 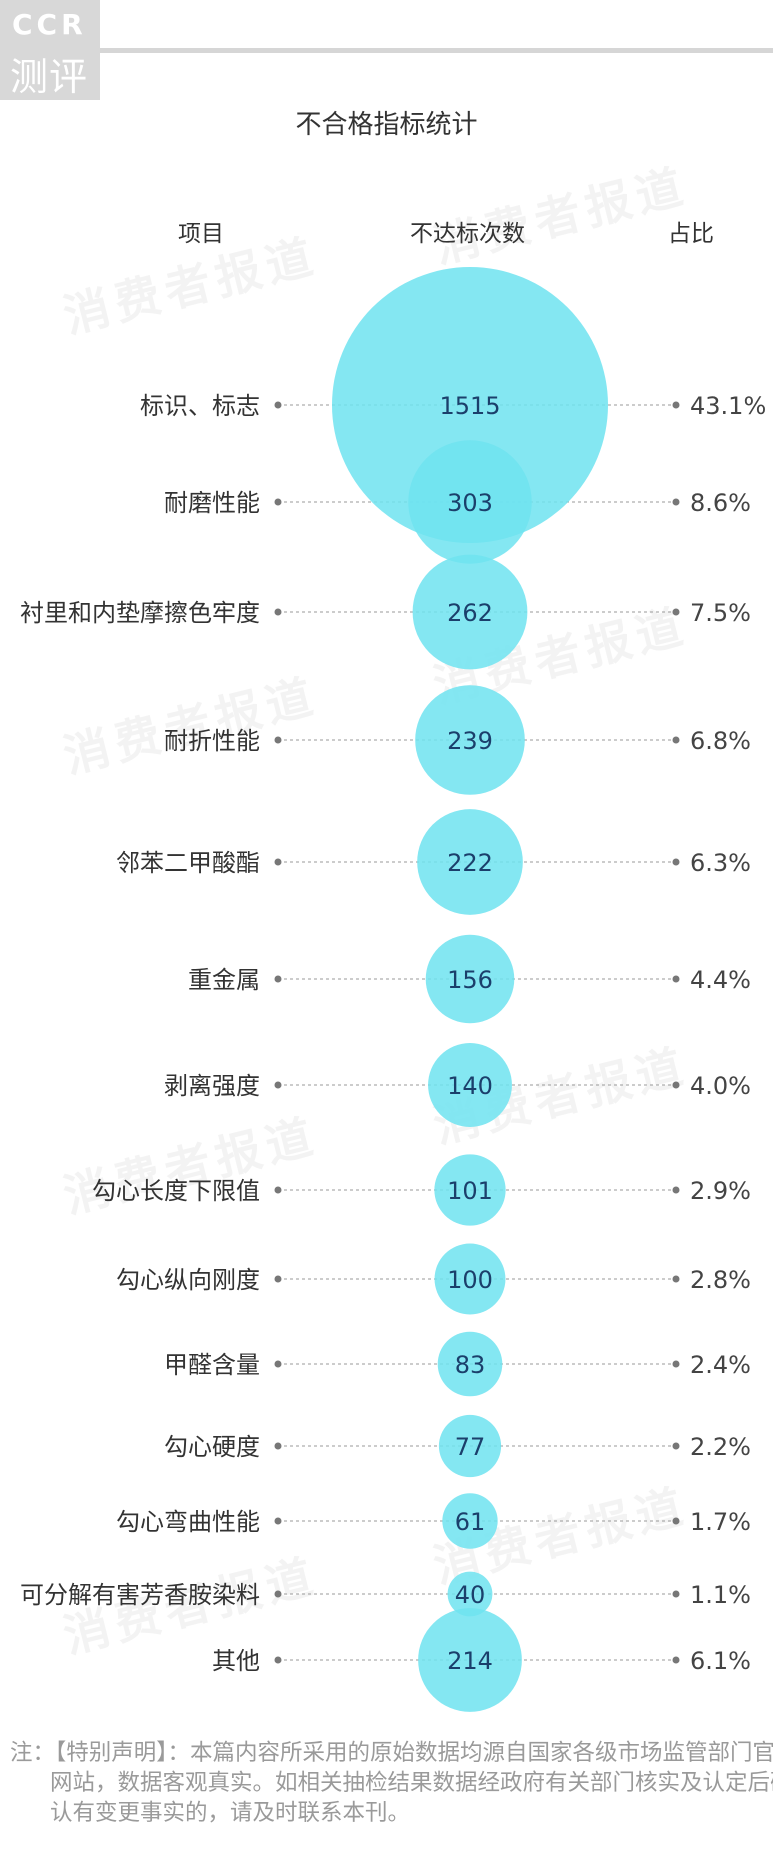 What do you see at coordinates (49, 77) in the screenshot?
I see `logo-text-review: 测评` at bounding box center [49, 77].